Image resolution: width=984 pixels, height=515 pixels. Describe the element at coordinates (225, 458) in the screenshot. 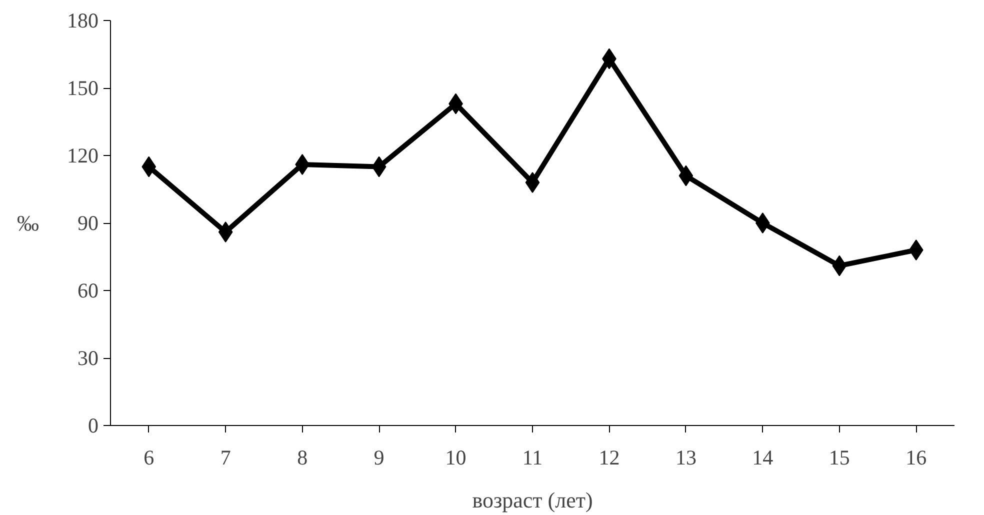

I see `x-tick-label: 7` at that location.